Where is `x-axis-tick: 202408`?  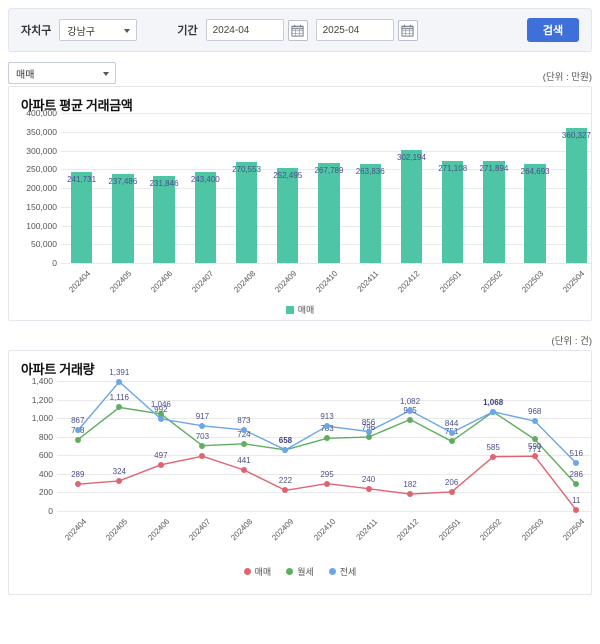
x-axis-tick: 202408 is located at coordinates (244, 282).